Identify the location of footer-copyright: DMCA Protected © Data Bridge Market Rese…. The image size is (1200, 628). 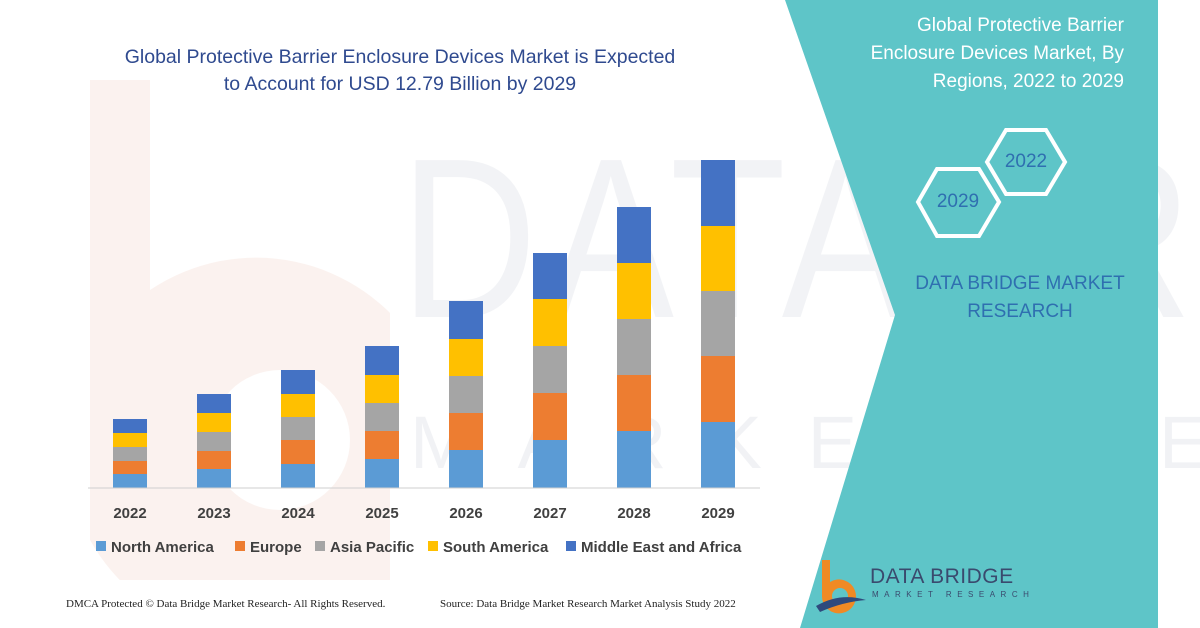
(226, 604).